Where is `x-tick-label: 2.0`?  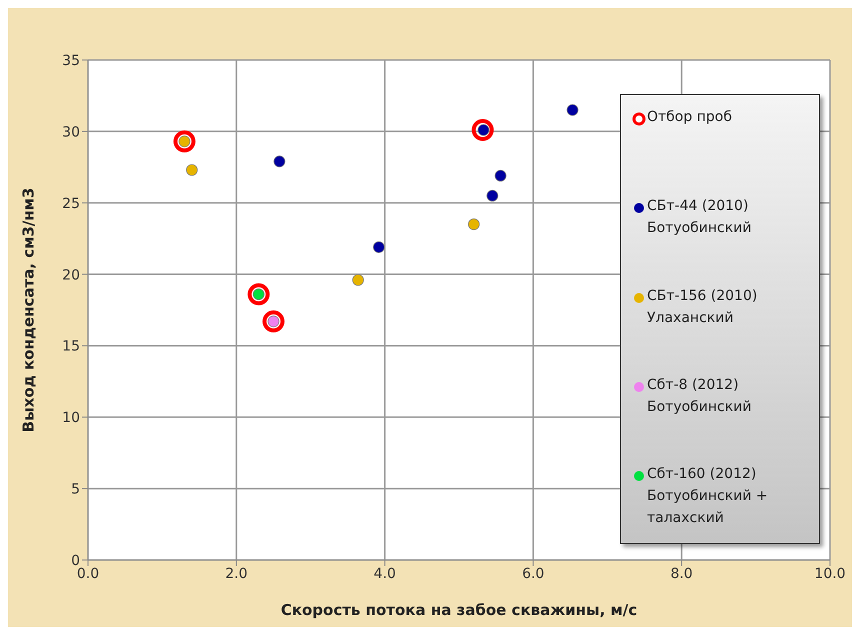 x-tick-label: 2.0 is located at coordinates (236, 574).